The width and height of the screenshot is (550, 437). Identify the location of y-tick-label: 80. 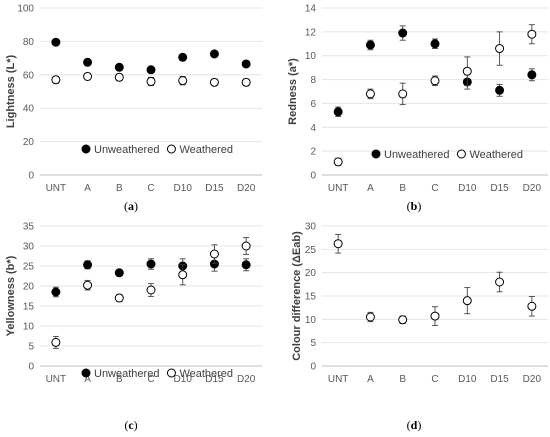
(29, 42).